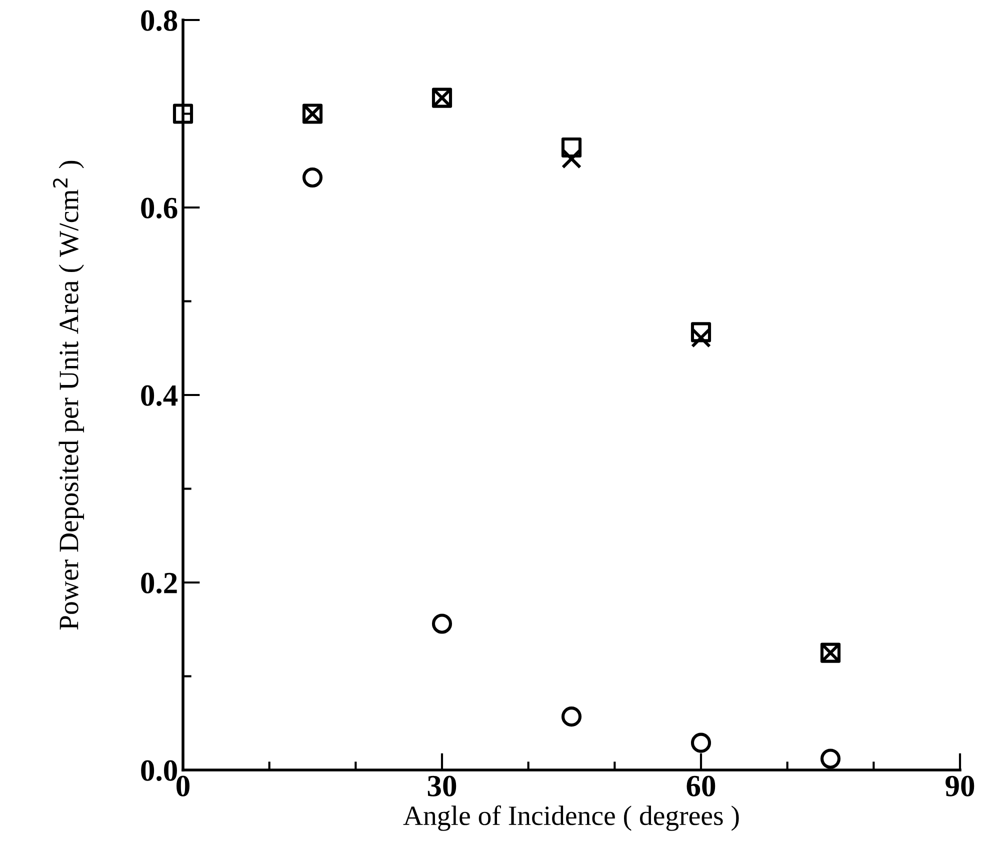 This screenshot has width=982, height=852. What do you see at coordinates (159, 21) in the screenshot?
I see `y-tick-label: 0.8` at bounding box center [159, 21].